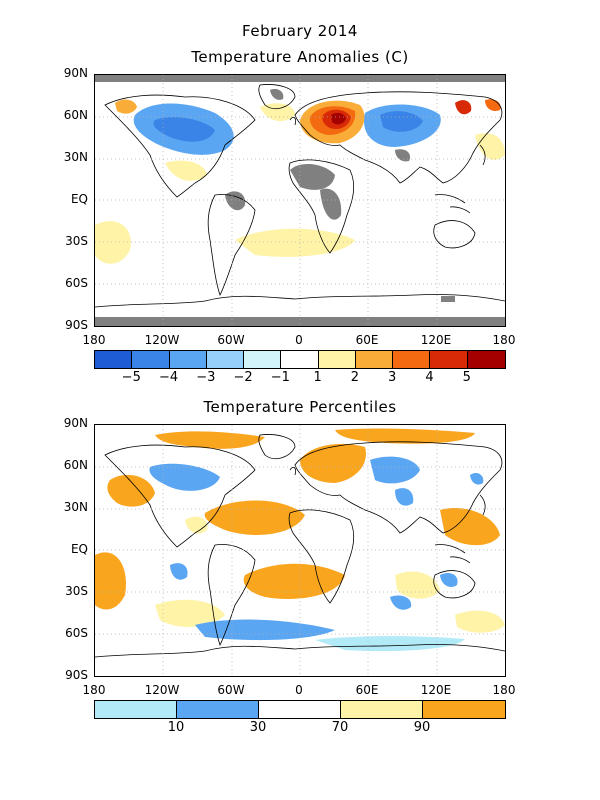 This screenshot has width=600, height=800. What do you see at coordinates (403, 155) in the screenshot?
I see `missing-tibet` at bounding box center [403, 155].